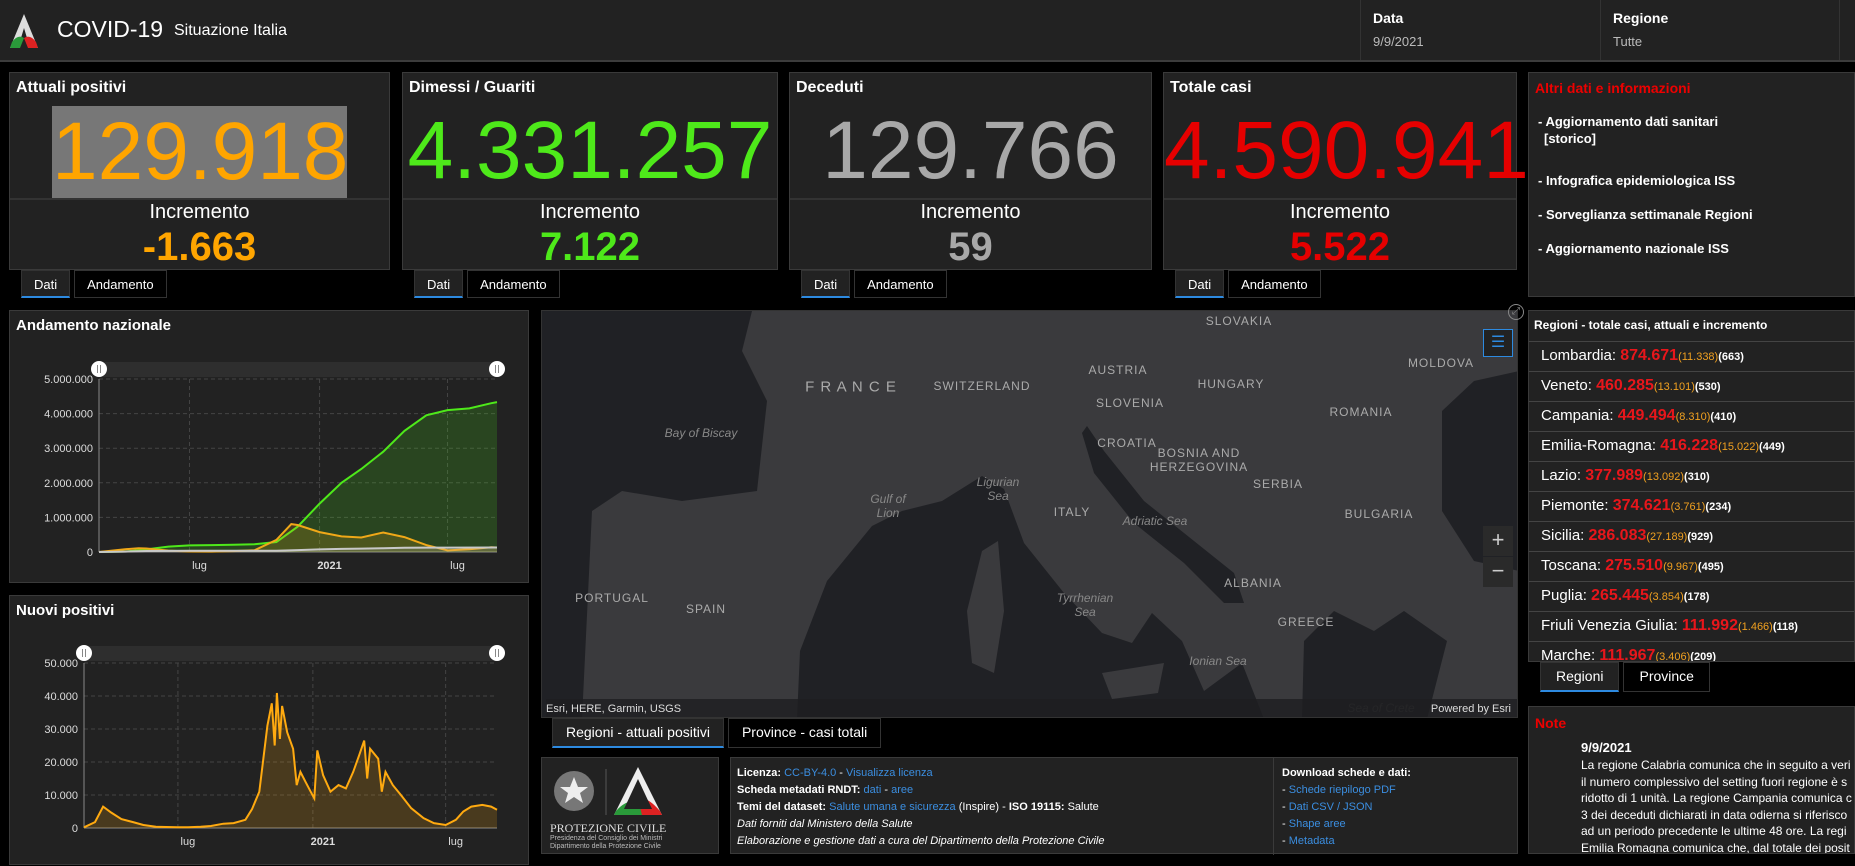 This screenshot has height=866, width=1855. What do you see at coordinates (1498, 572) in the screenshot?
I see `zoom-out-button: −` at bounding box center [1498, 572].